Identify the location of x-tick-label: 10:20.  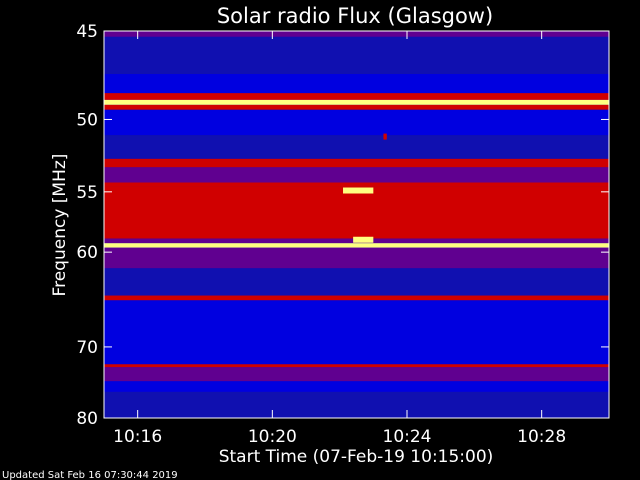
(272, 437).